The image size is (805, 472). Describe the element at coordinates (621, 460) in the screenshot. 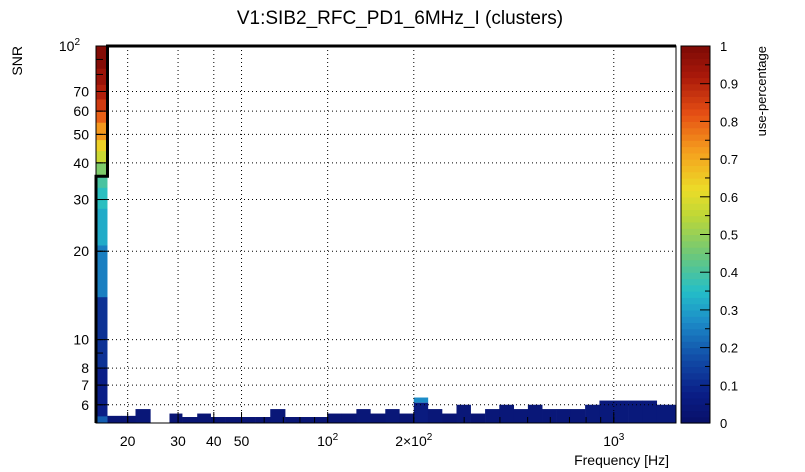

I see `x-axis-label: Frequency [Hz]` at that location.